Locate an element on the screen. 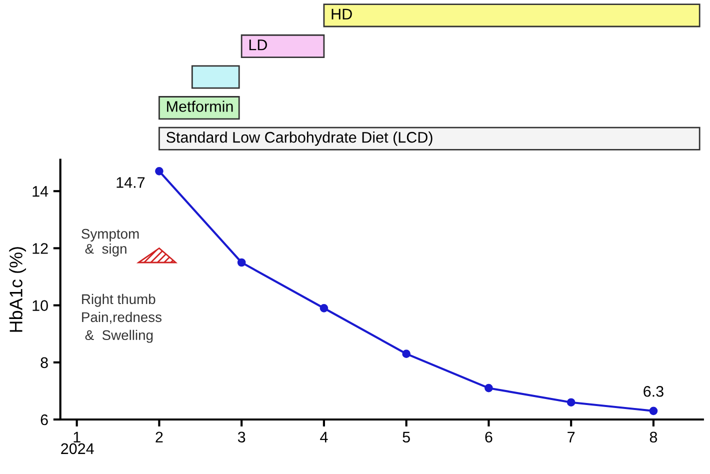 This screenshot has height=474, width=710. y-tick-label: 8 is located at coordinates (44, 362).